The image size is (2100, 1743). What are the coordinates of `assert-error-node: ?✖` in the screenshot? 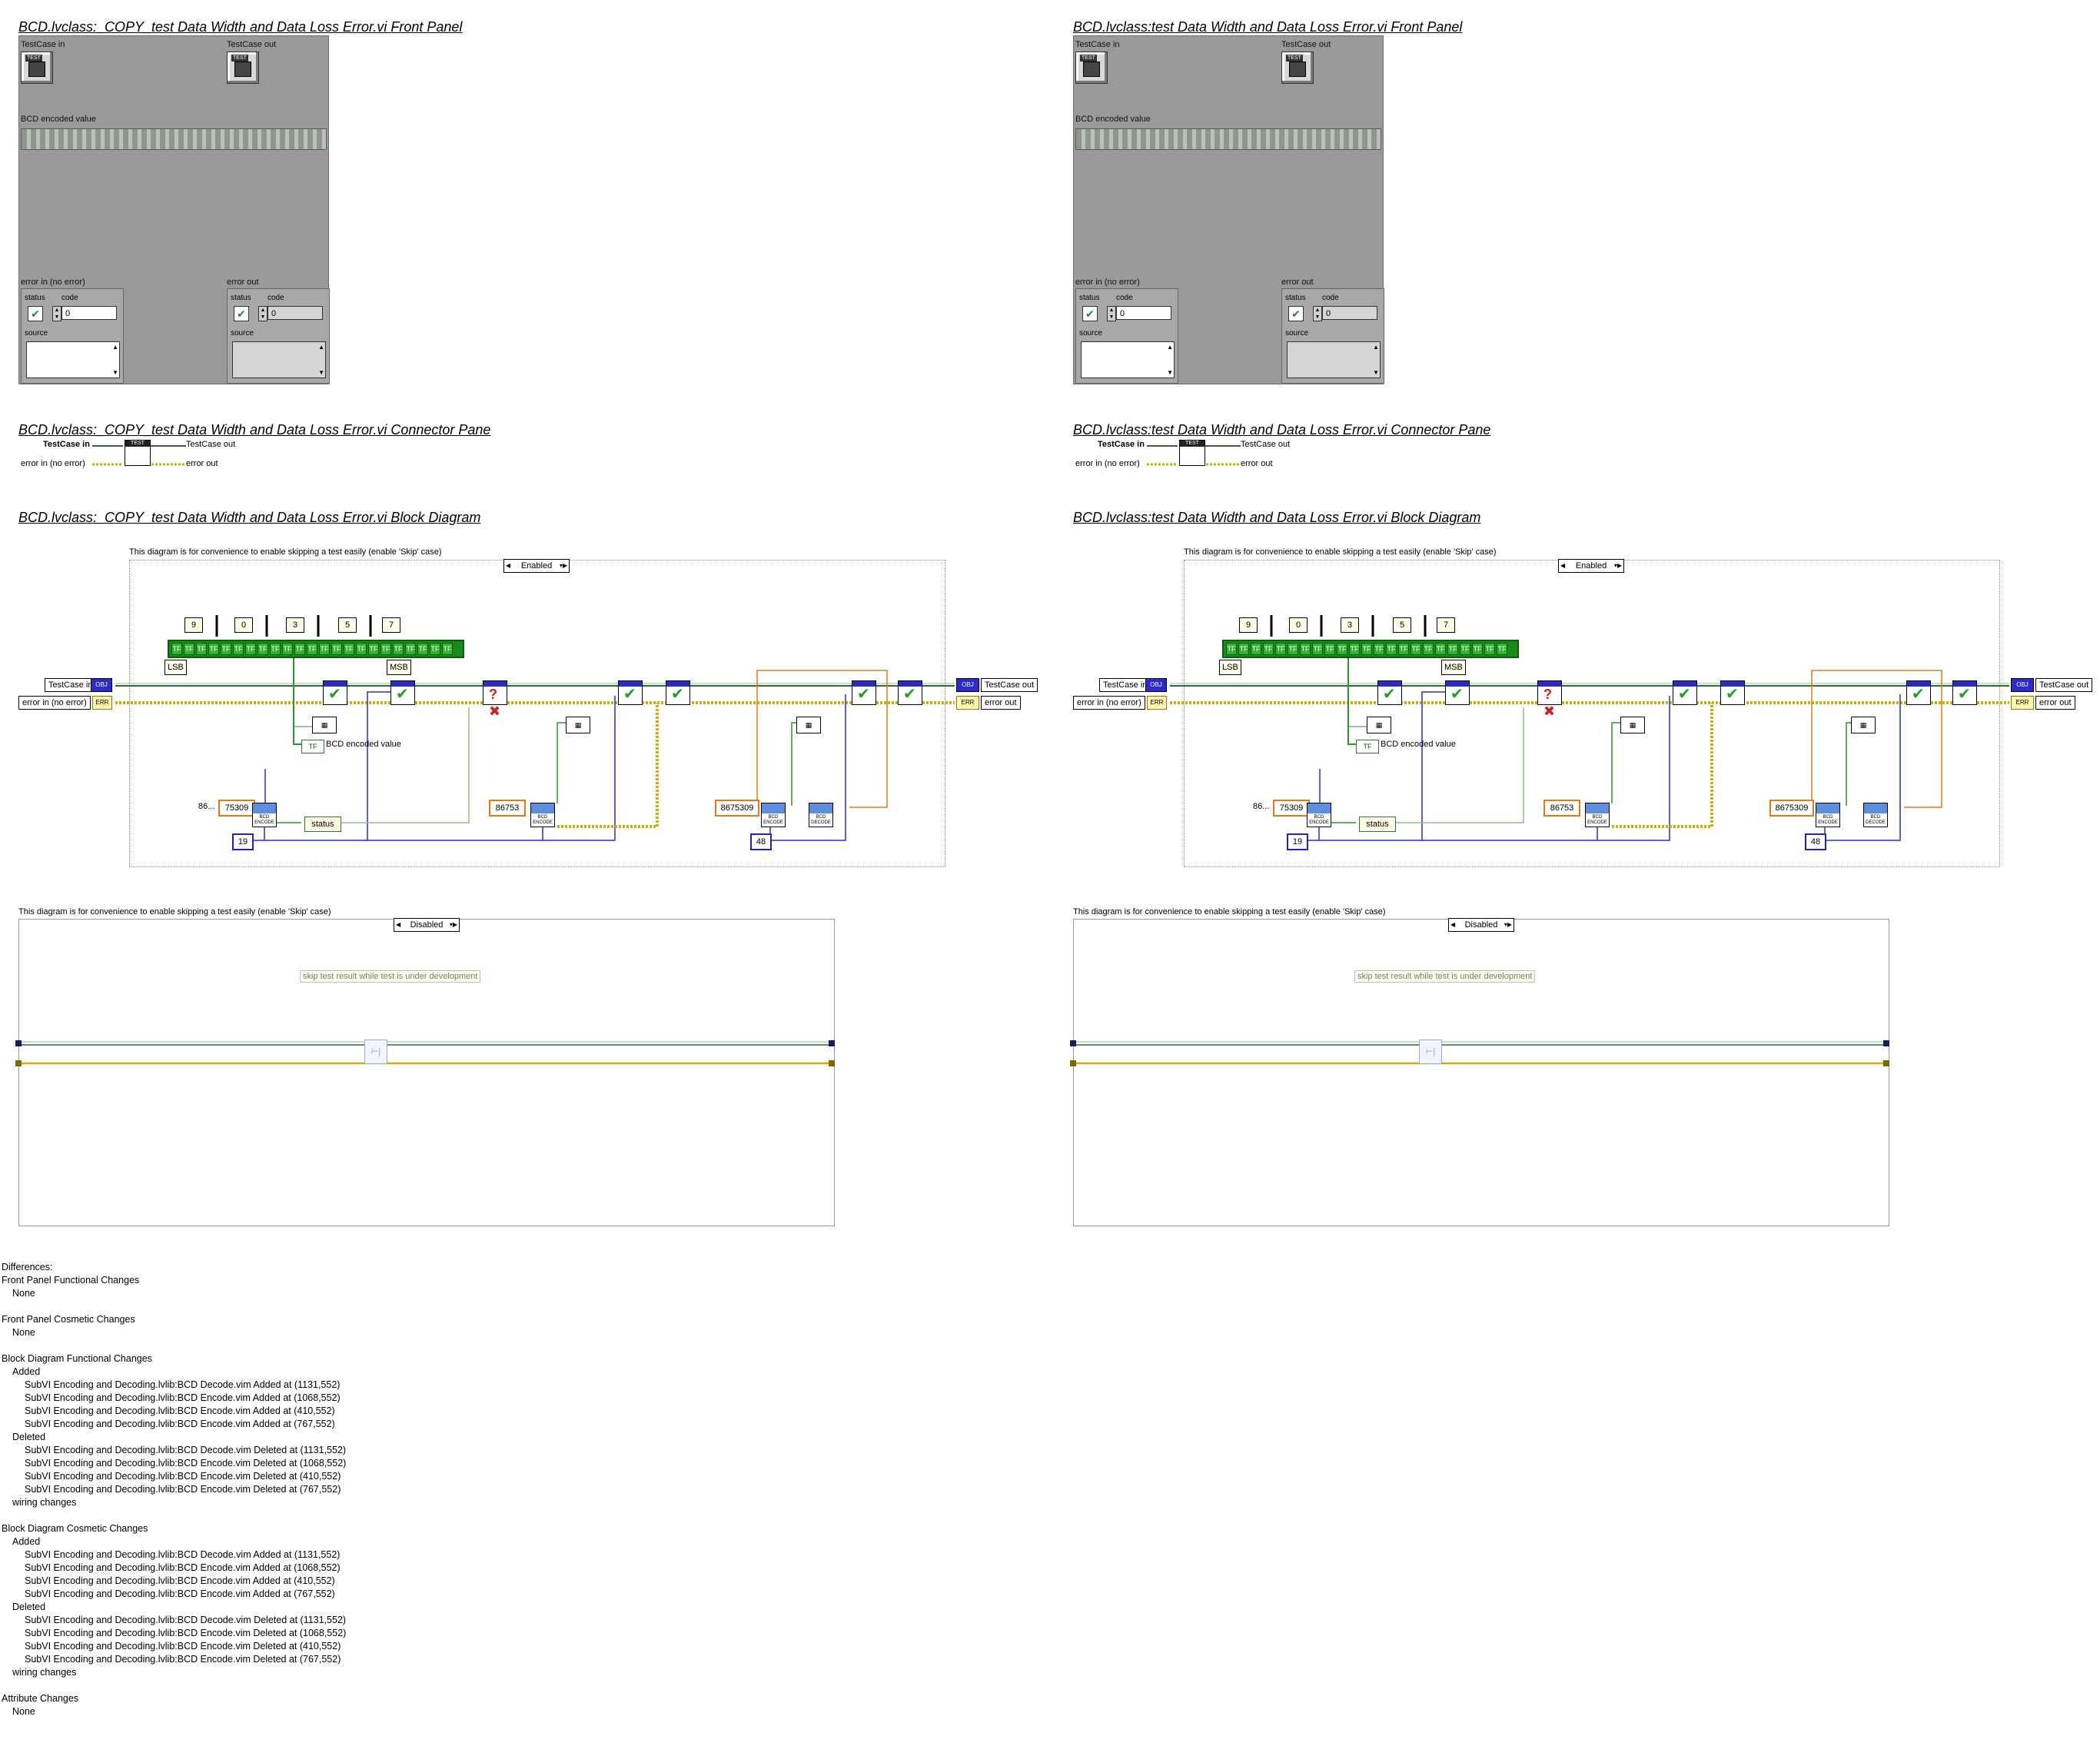 It's located at (1549, 699).